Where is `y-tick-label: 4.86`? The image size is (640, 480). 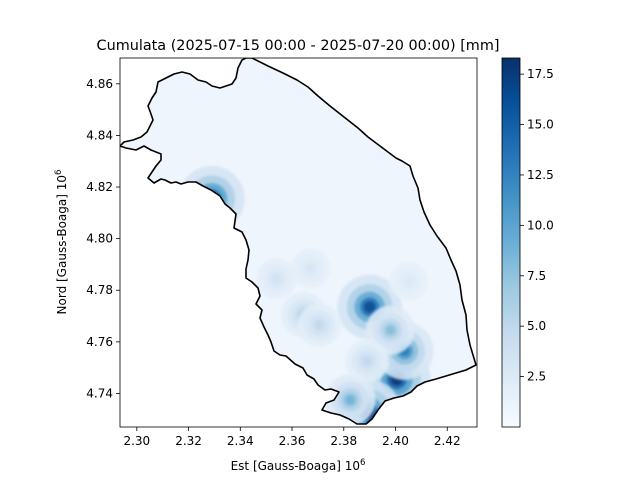
y-tick-label: 4.86 is located at coordinates (99, 84).